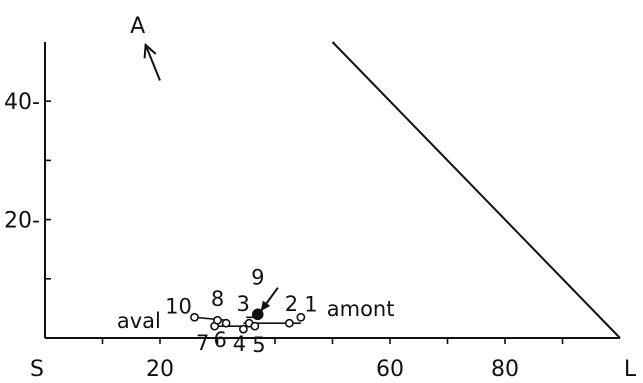 The height and width of the screenshot is (383, 643). Describe the element at coordinates (137, 26) in the screenshot. I see `top-arrow-label: A` at that location.